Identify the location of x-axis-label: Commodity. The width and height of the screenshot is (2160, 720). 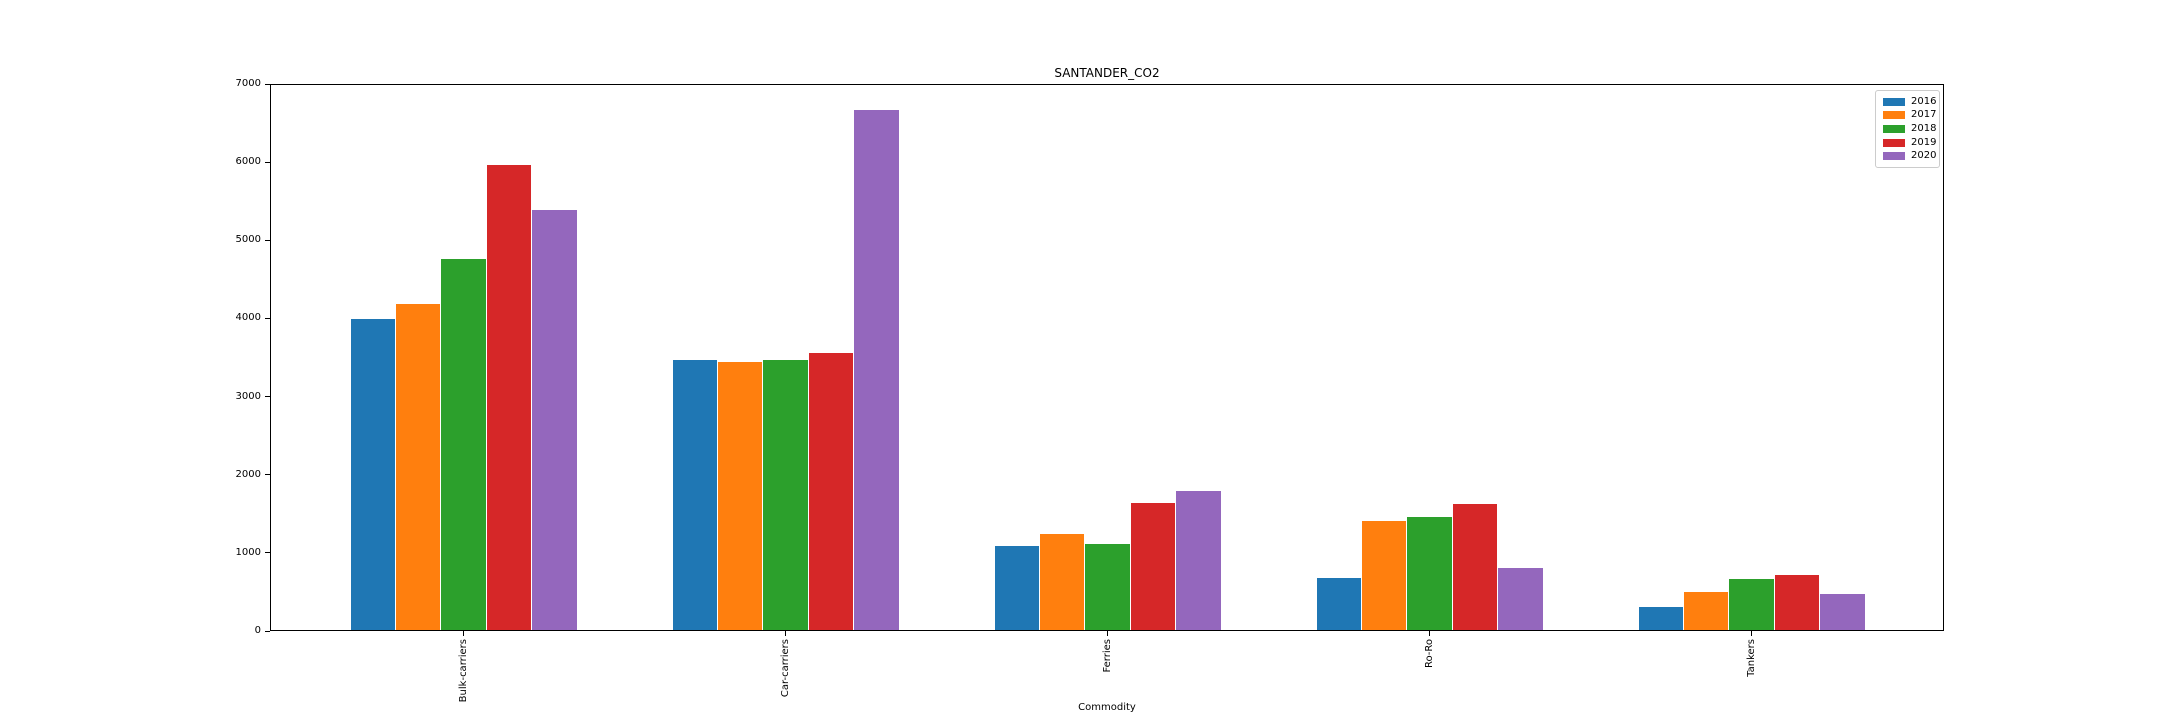
(1107, 707).